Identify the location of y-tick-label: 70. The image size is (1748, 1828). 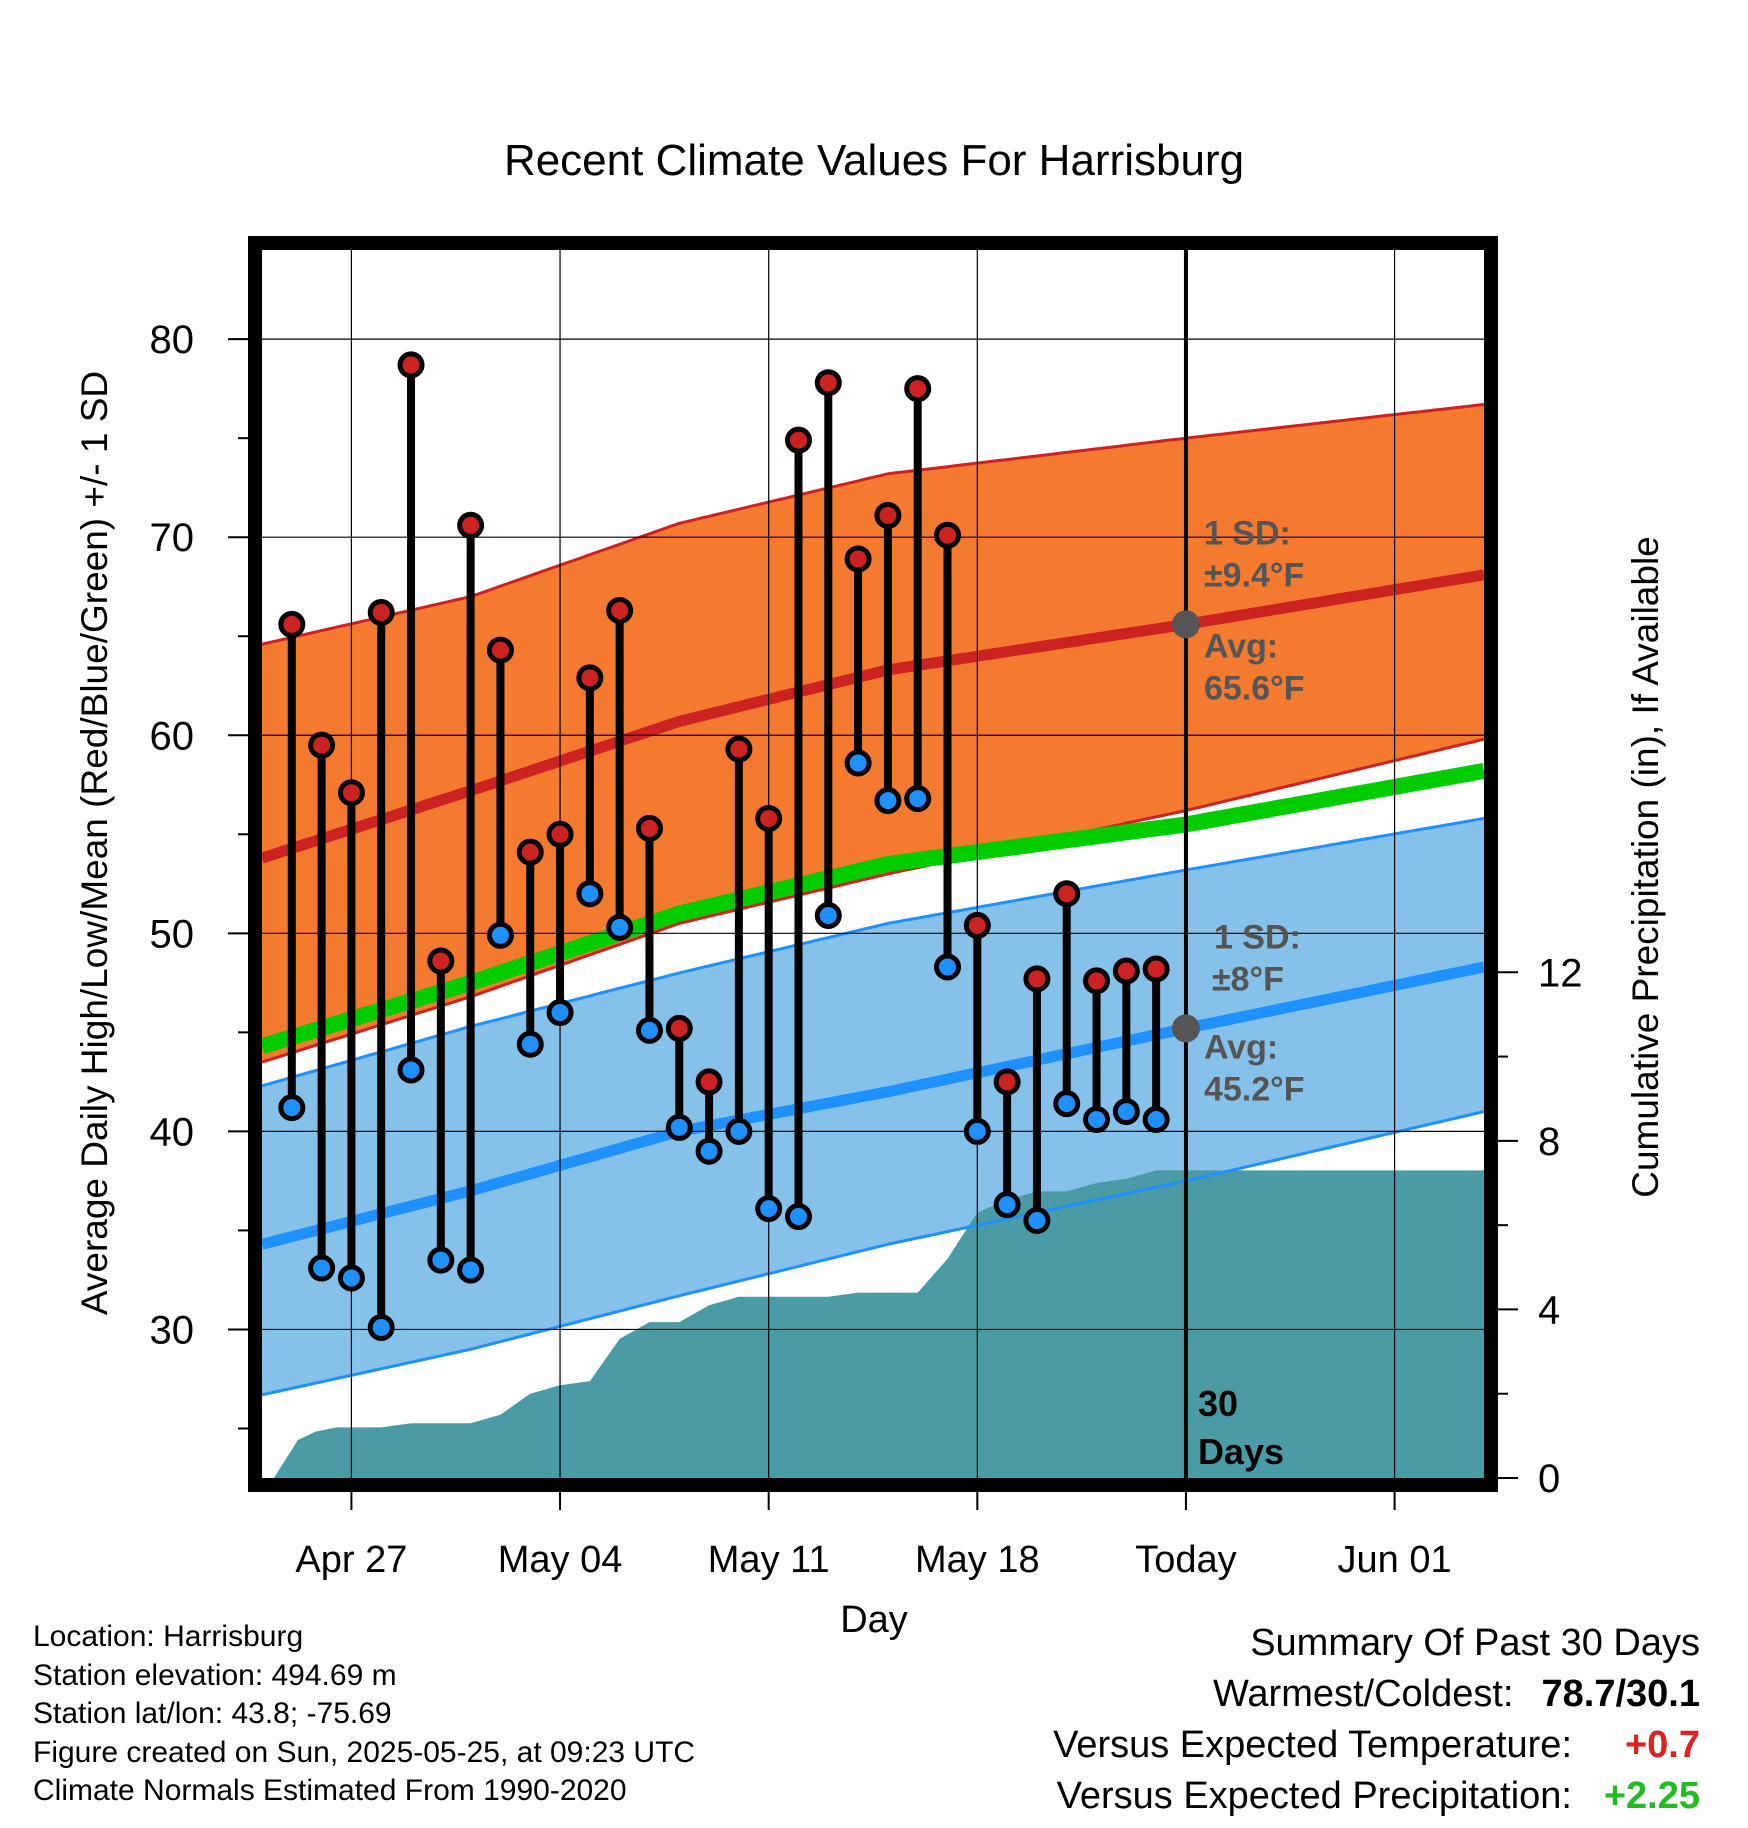
(172, 538).